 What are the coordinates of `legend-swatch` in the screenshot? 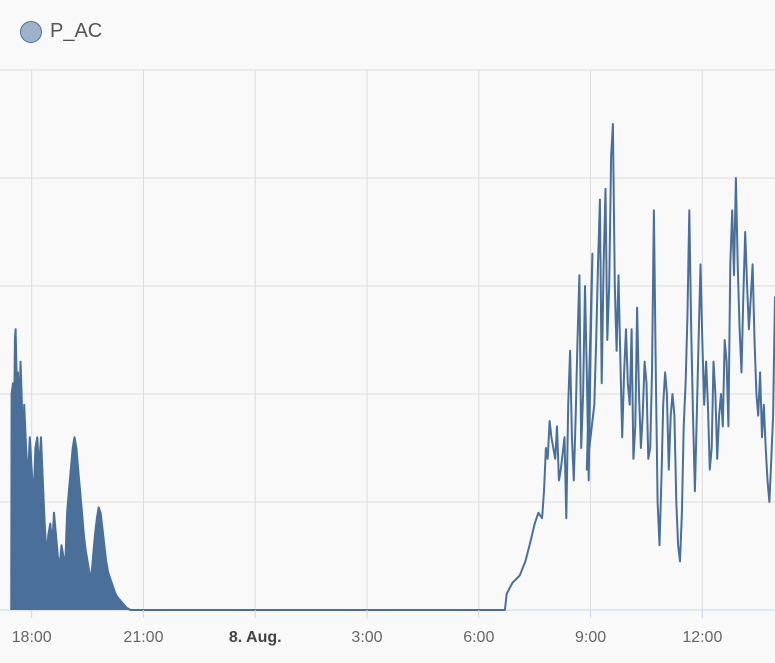 It's located at (31, 31).